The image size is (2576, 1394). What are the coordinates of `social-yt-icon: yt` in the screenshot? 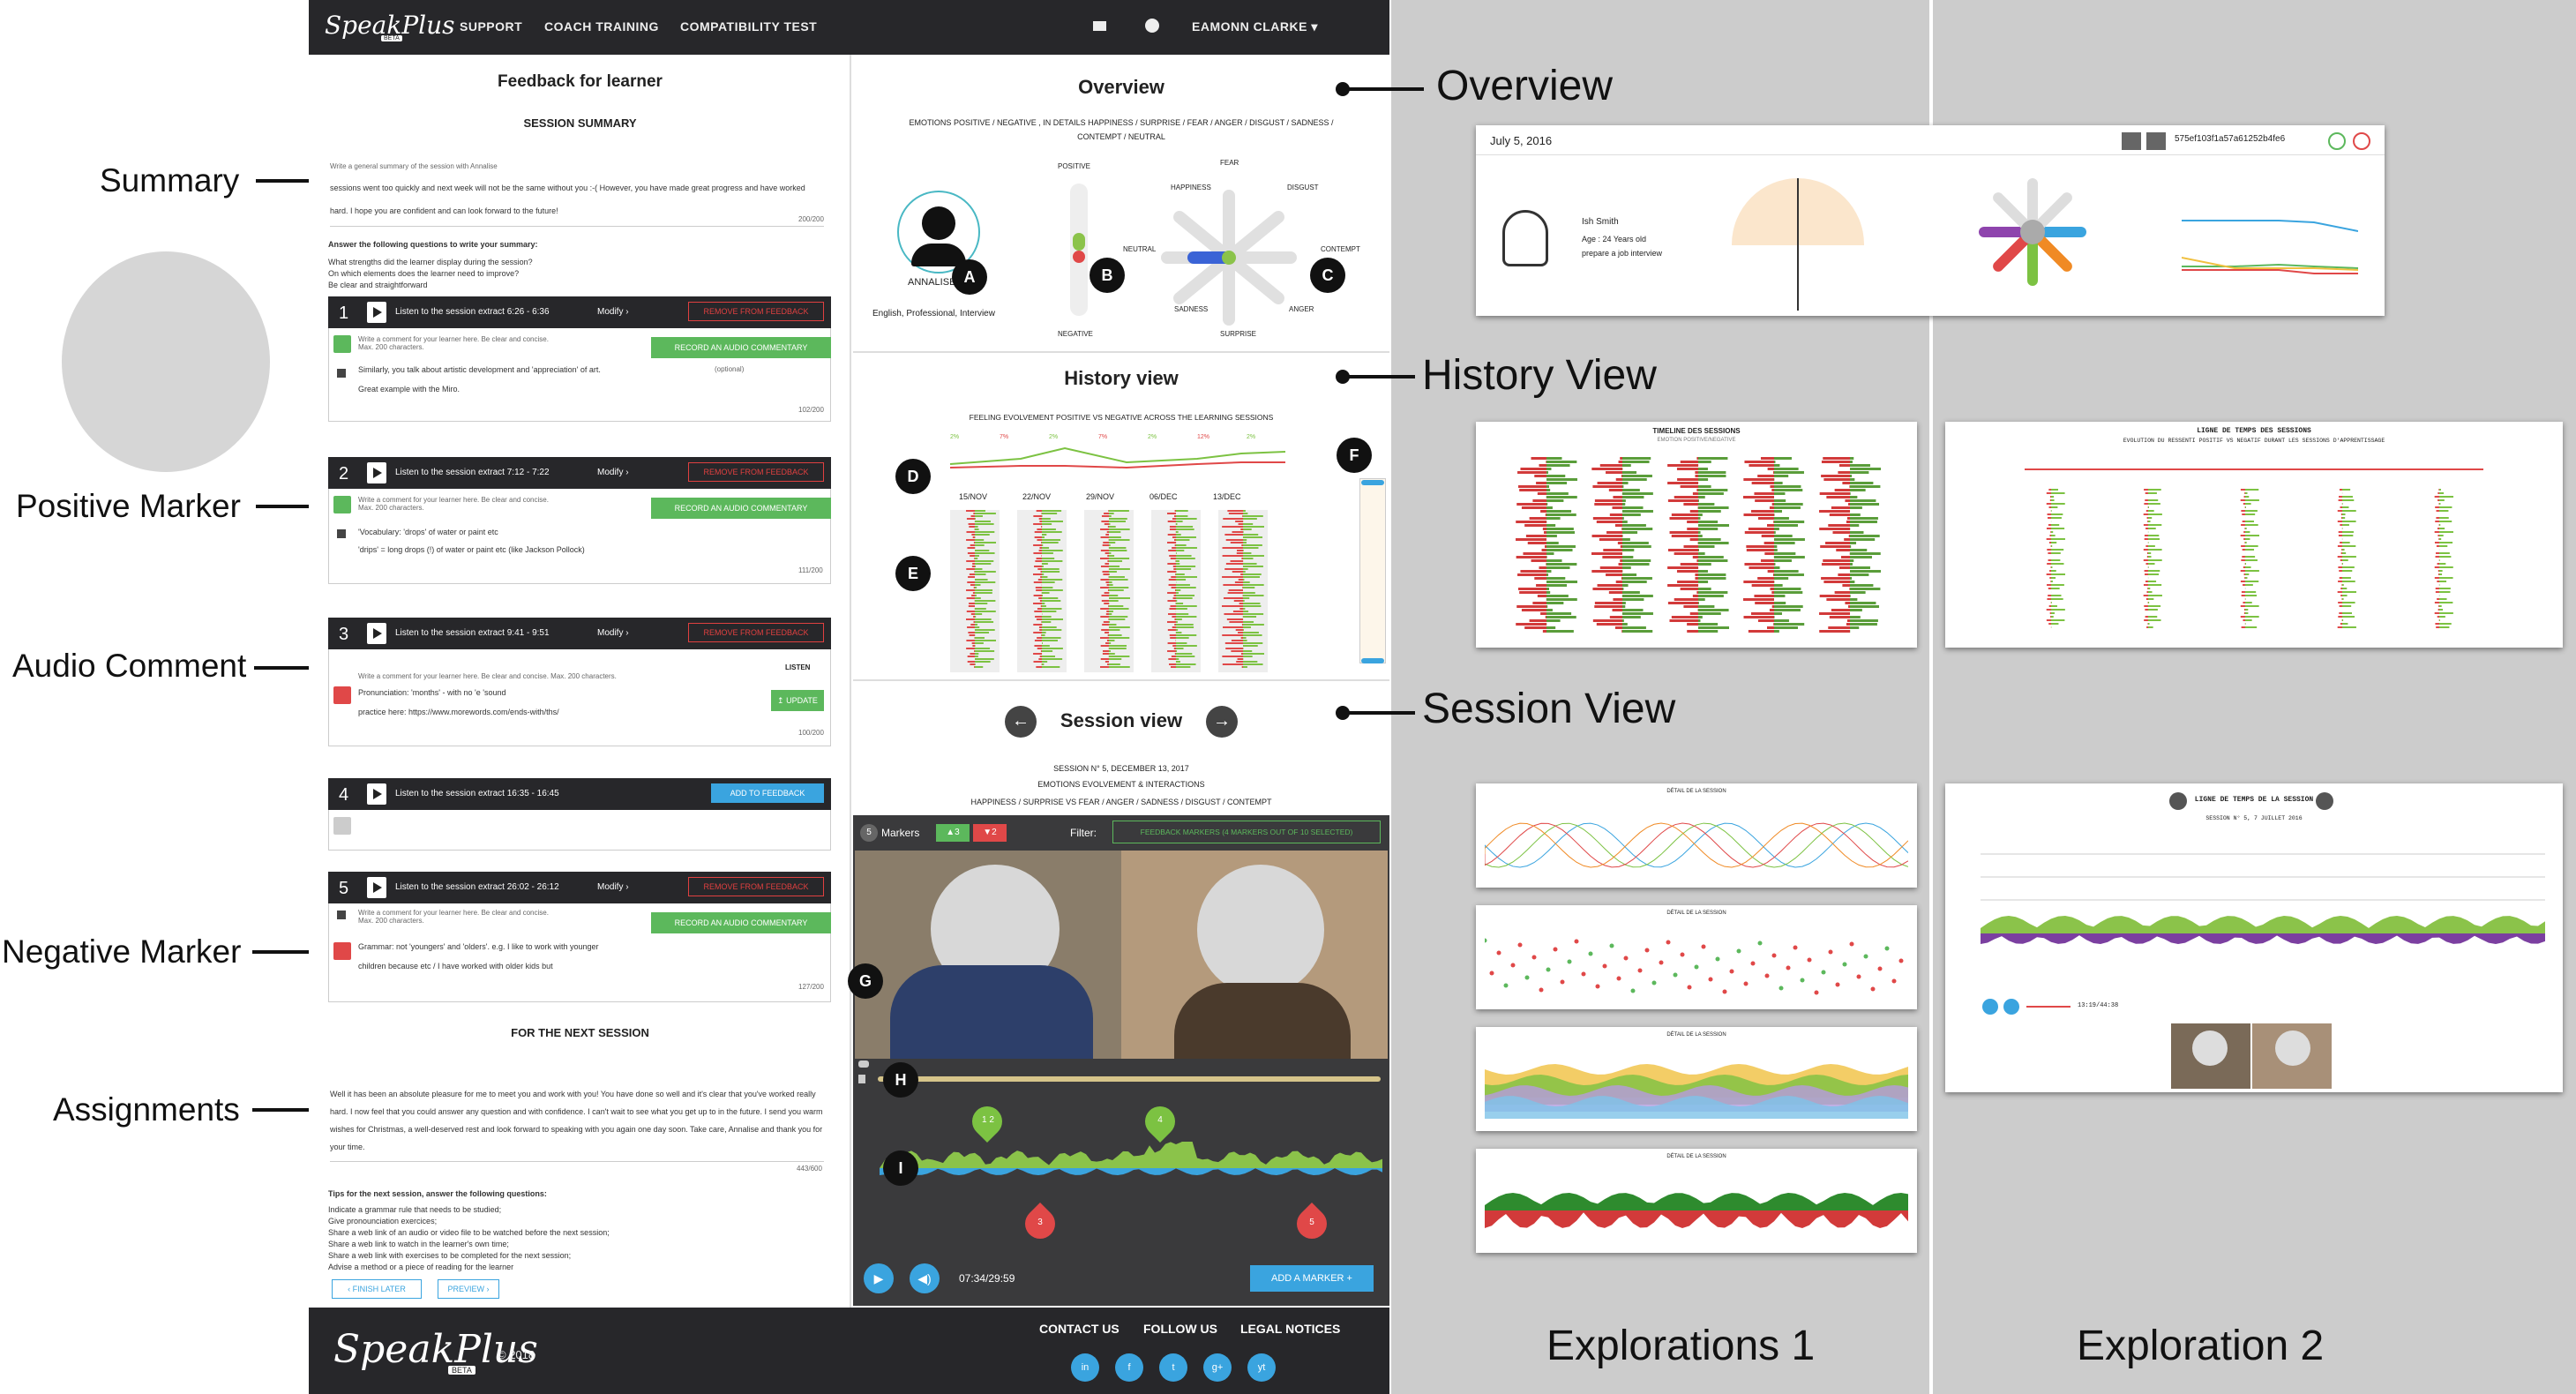 It's located at (1262, 1367).